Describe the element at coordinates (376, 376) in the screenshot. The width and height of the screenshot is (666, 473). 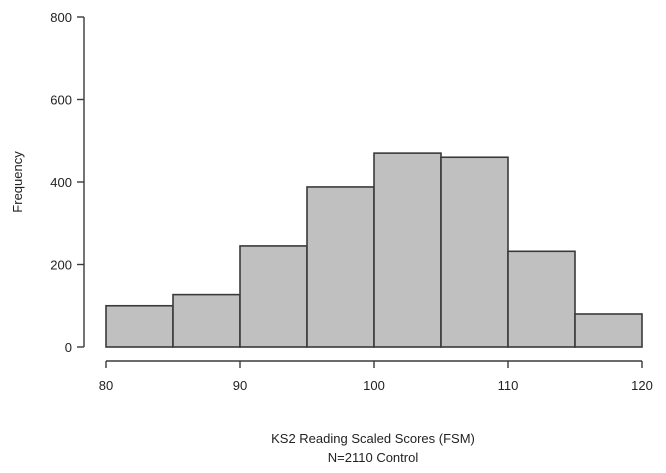
I see `x-axis: 80 90 100 110 120` at that location.